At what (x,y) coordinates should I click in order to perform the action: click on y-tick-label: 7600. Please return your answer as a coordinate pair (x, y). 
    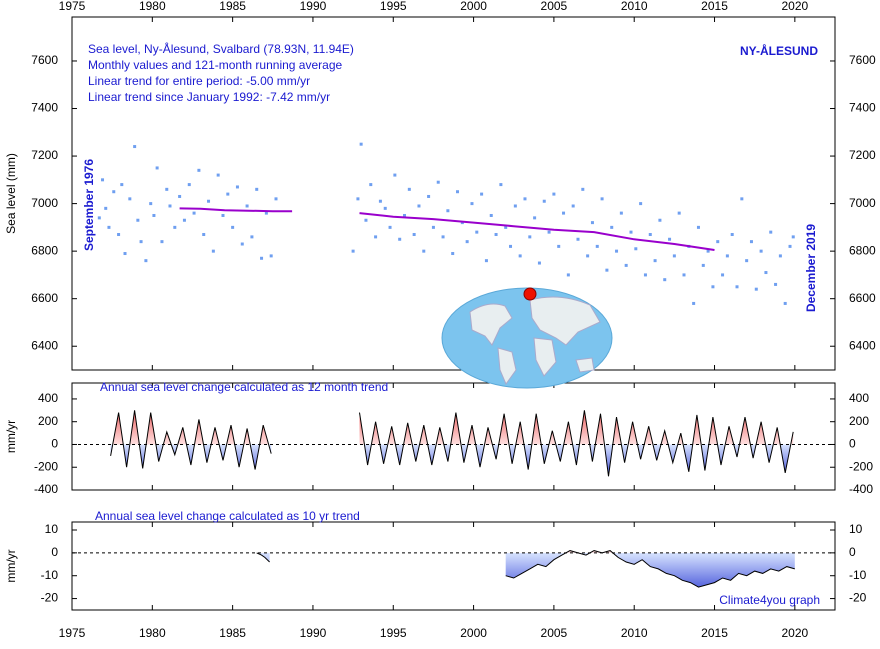
    Looking at the image, I should click on (862, 60).